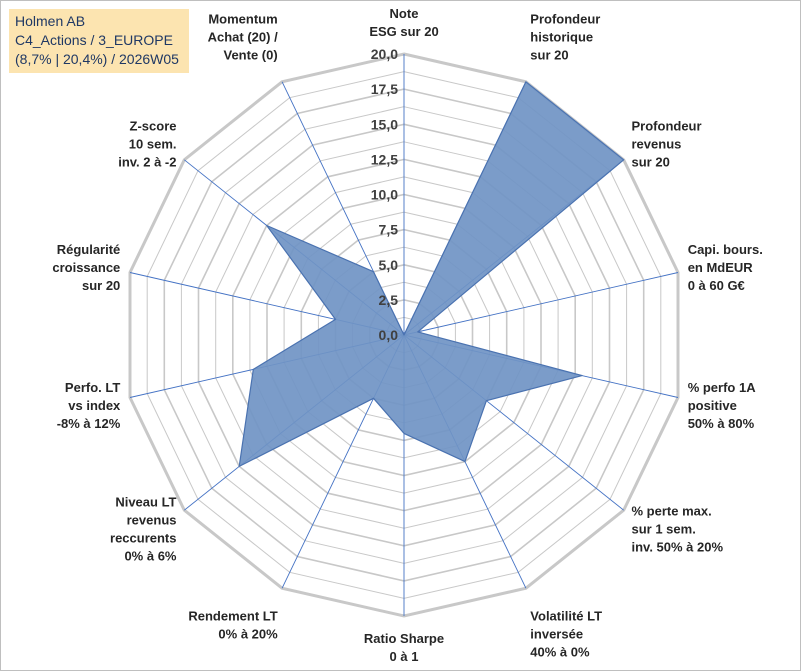 This screenshot has width=801, height=671. What do you see at coordinates (664, 529) in the screenshot?
I see `axis-label-line: sur 1 sem.` at bounding box center [664, 529].